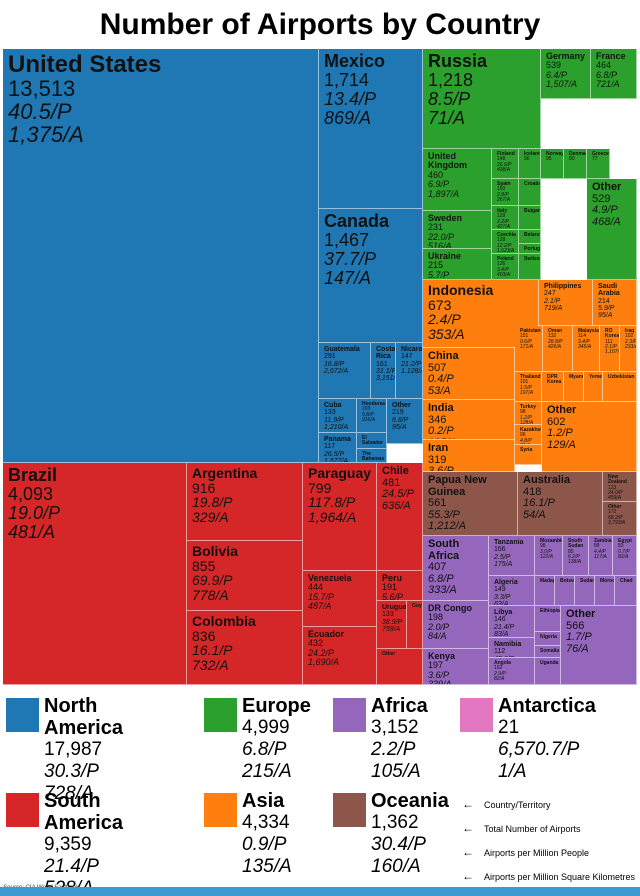  What do you see at coordinates (532, 154) in the screenshot?
I see `tile-name: Iceland` at bounding box center [532, 154].